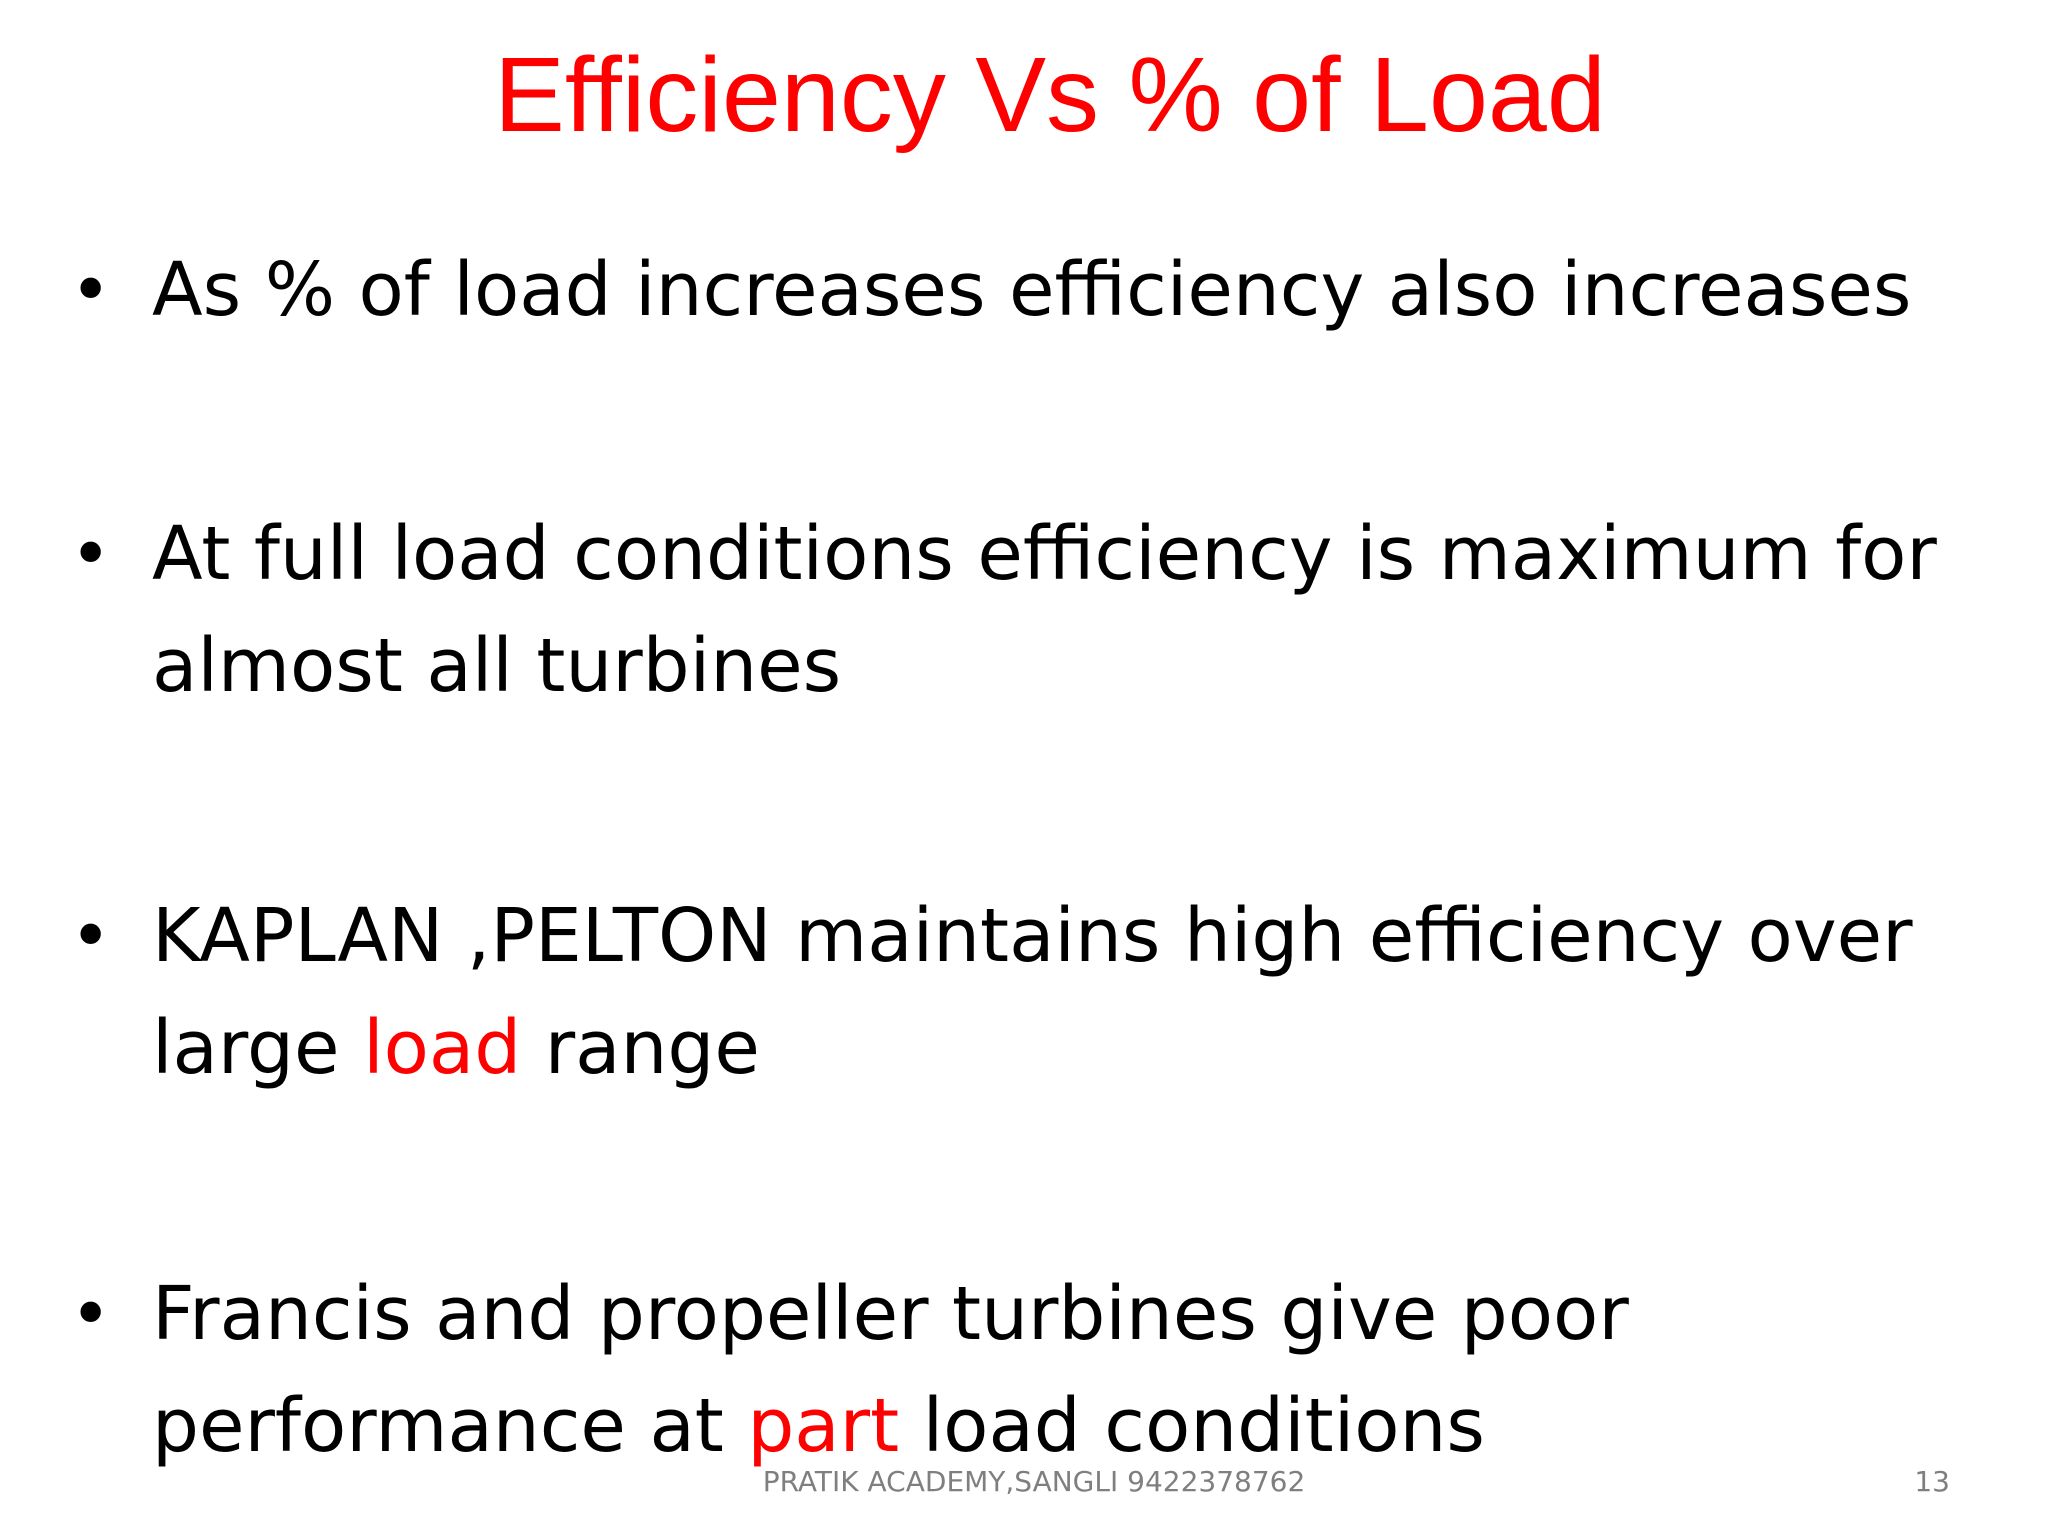  Describe the element at coordinates (442, 1048) in the screenshot. I see `highlighted-word-load: load` at that location.